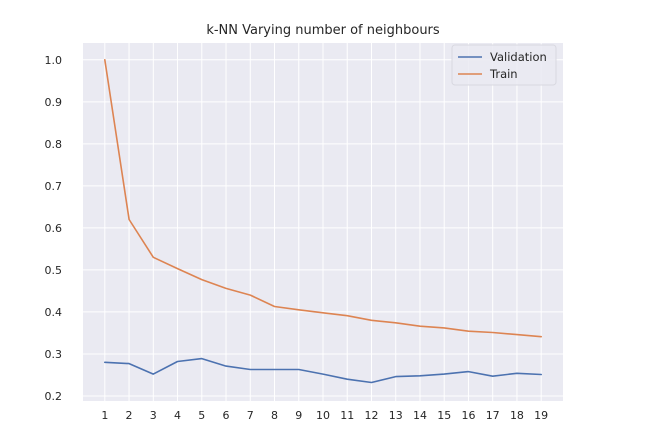  Describe the element at coordinates (54, 396) in the screenshot. I see `y-tick-label: 0.2` at that location.